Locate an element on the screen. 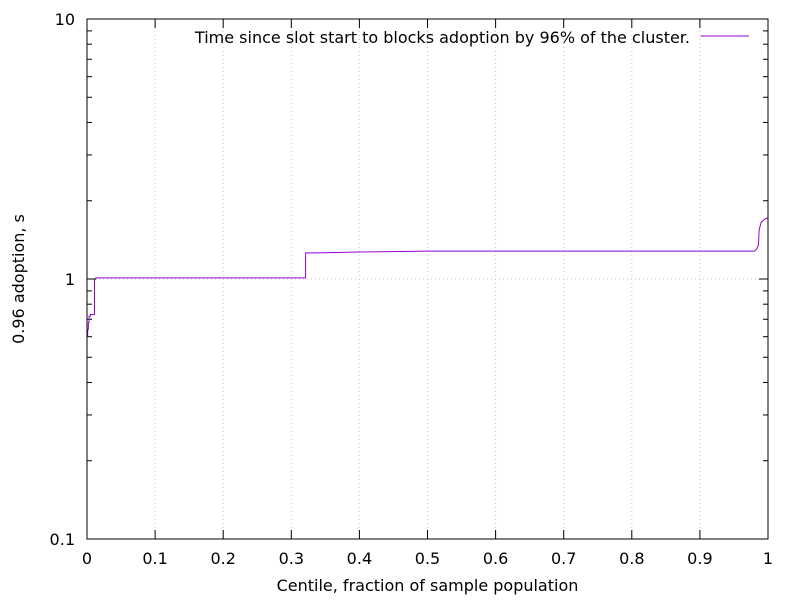  x-tick-label: 0.7 is located at coordinates (563, 558).